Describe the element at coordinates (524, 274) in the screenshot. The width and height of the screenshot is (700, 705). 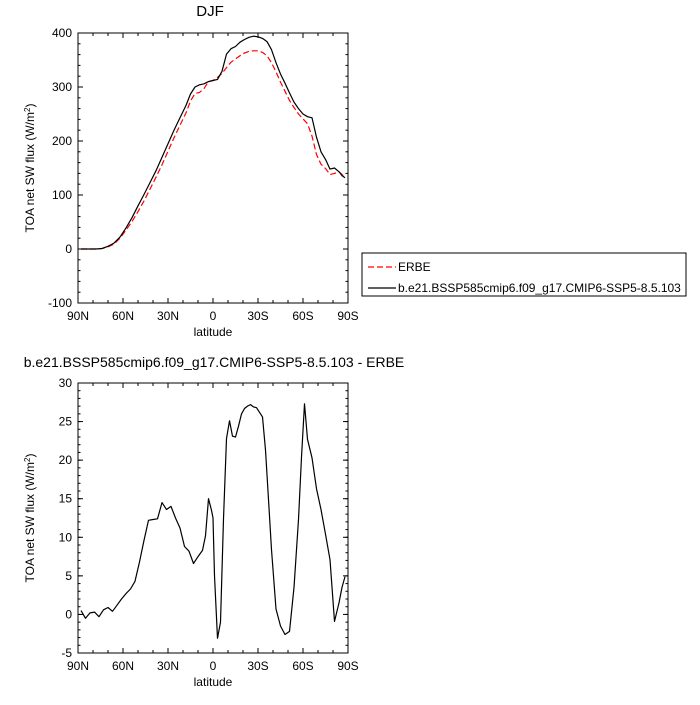
I see `chart-1-legend-box` at that location.